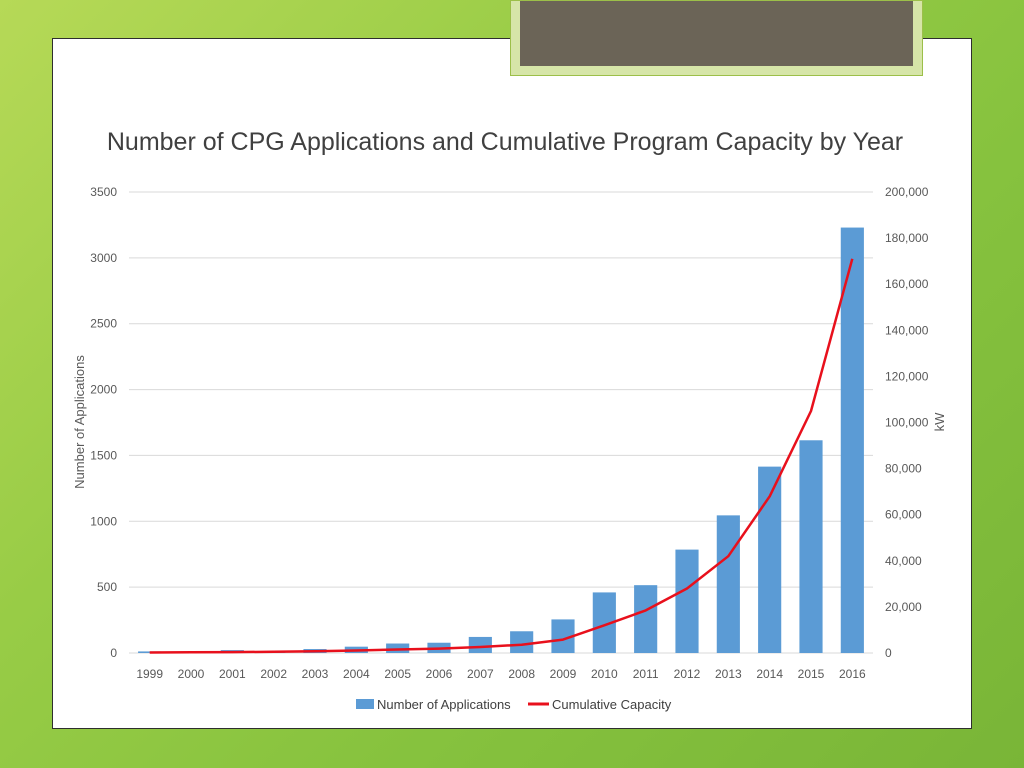  Describe the element at coordinates (356, 674) in the screenshot. I see `x-tick-label: 2004` at that location.